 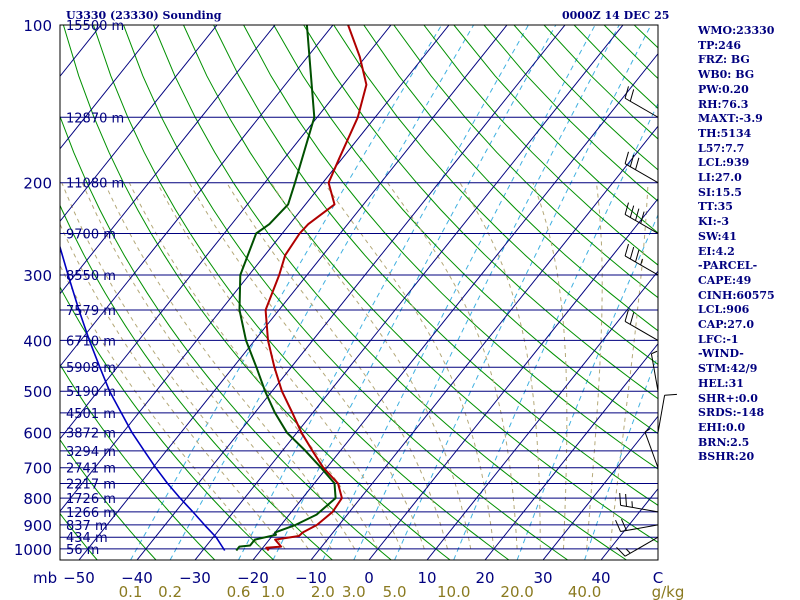 What do you see at coordinates (736, 30) in the screenshot?
I see `index-item: WMO:23330` at bounding box center [736, 30].